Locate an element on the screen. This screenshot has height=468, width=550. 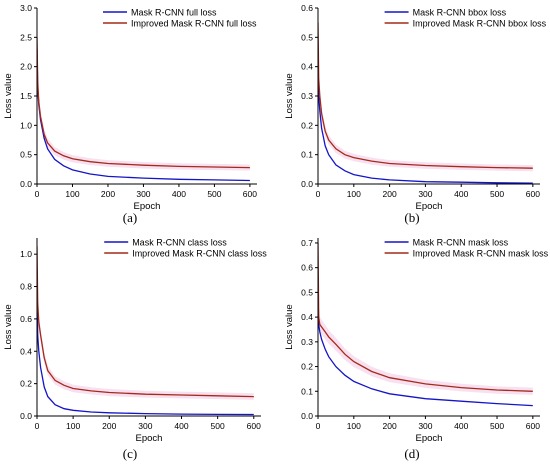
legend-entry: Improved Mask R-CNN full loss is located at coordinates (194, 24).